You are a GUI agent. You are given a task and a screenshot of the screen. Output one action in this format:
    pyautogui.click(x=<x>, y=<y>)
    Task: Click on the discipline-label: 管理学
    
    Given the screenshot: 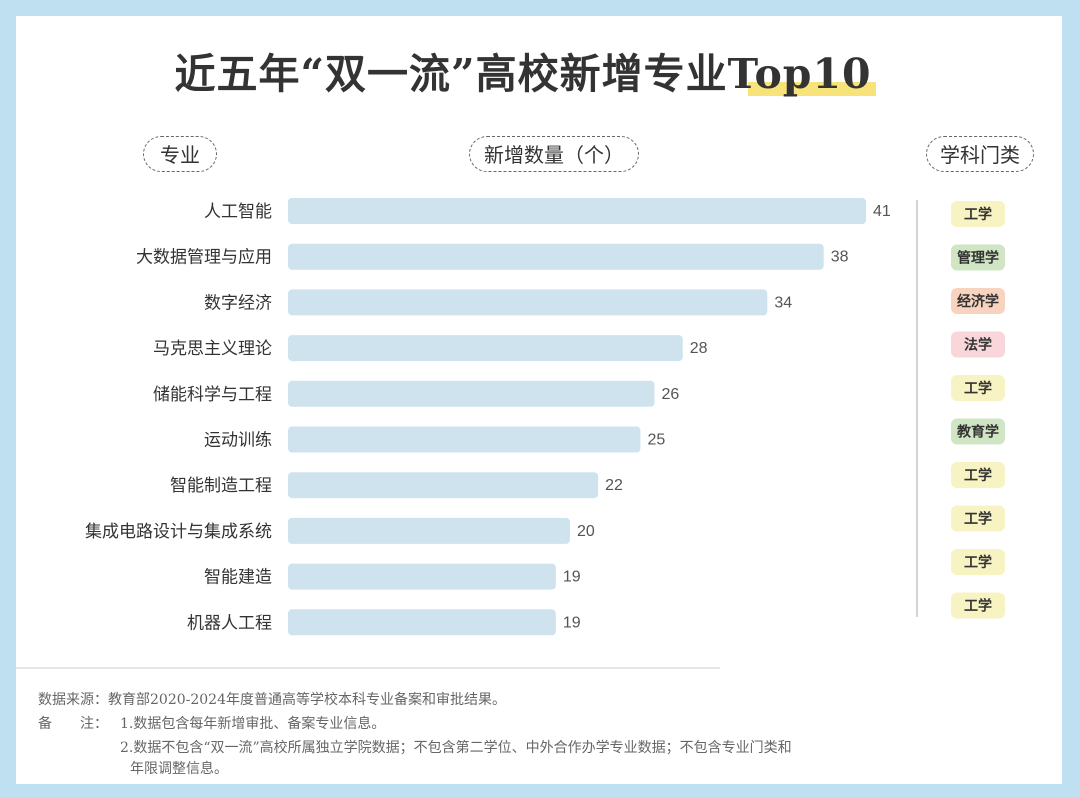 What is the action you would take?
    pyautogui.click(x=978, y=258)
    